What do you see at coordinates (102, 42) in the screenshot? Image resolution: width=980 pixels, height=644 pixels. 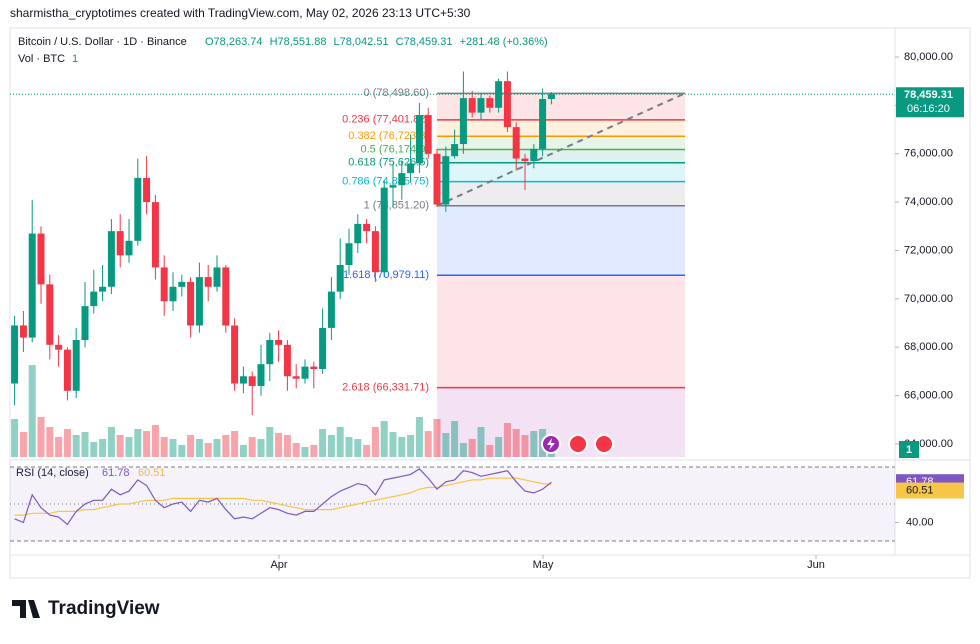 I see `chart-title: Bitcoin / U.S. Dollar · 1D · Binance` at bounding box center [102, 42].